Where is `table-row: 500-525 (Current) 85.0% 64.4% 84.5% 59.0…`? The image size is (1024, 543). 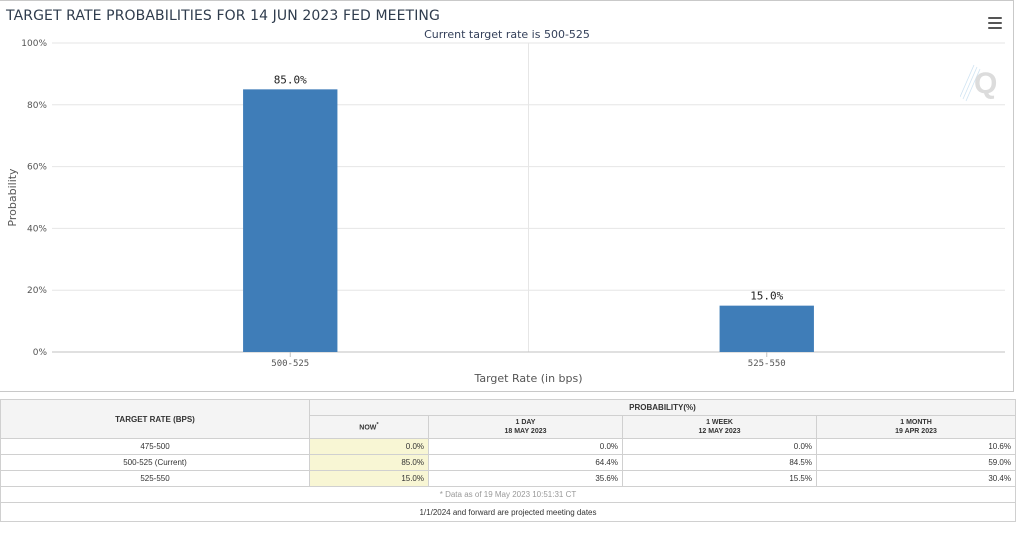 table-row: 500-525 (Current) 85.0% 64.4% 84.5% 59.0… is located at coordinates (508, 462).